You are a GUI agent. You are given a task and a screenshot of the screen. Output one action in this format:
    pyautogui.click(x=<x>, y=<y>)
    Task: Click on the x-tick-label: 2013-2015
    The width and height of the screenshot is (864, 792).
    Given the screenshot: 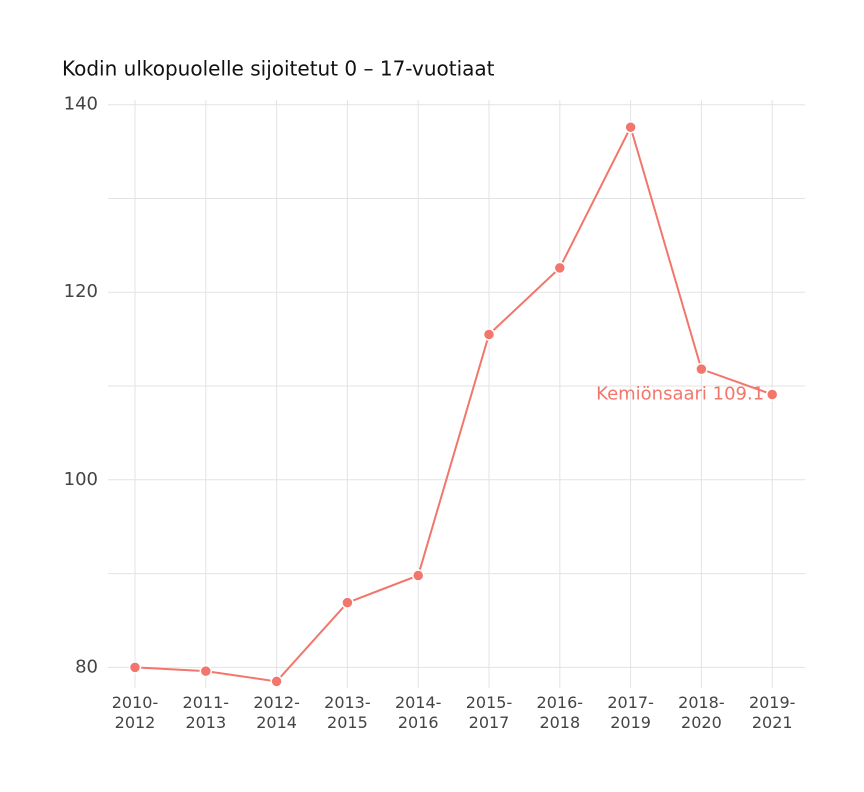 What is the action you would take?
    pyautogui.click(x=347, y=712)
    